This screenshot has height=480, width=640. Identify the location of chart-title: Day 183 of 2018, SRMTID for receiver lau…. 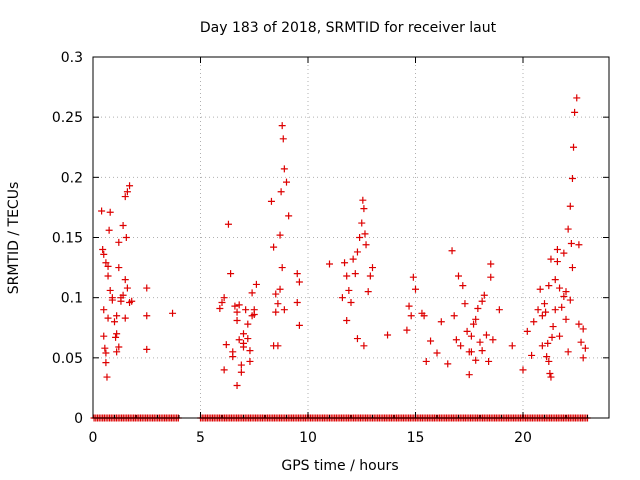
(348, 28).